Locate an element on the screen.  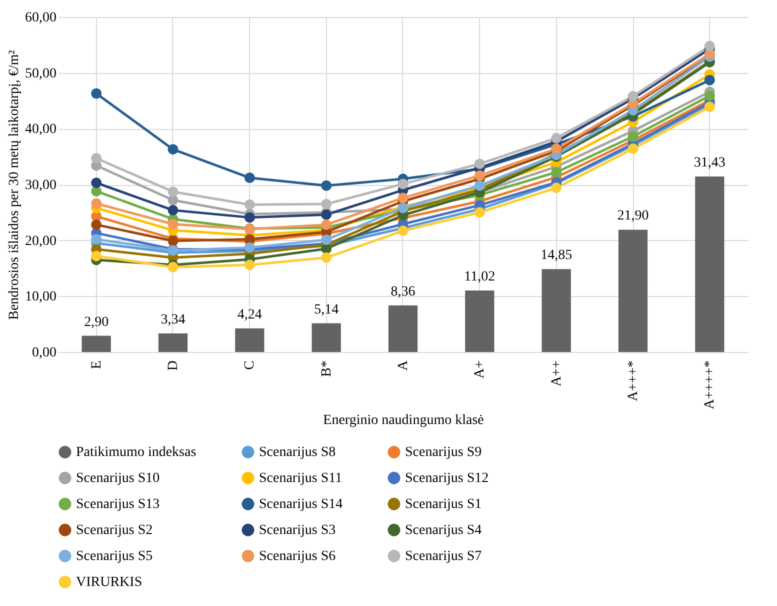
y-tick-label: 30,00 is located at coordinates (40, 185).